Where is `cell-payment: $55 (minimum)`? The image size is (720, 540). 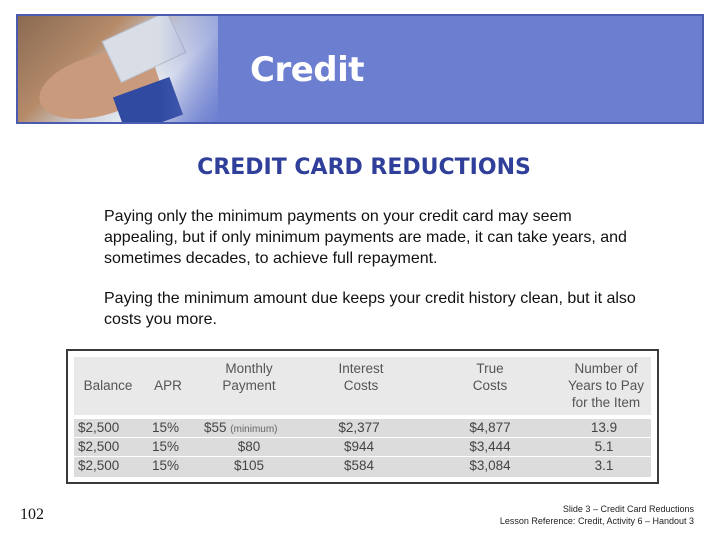
cell-payment: $55 (minimum) is located at coordinates (241, 427).